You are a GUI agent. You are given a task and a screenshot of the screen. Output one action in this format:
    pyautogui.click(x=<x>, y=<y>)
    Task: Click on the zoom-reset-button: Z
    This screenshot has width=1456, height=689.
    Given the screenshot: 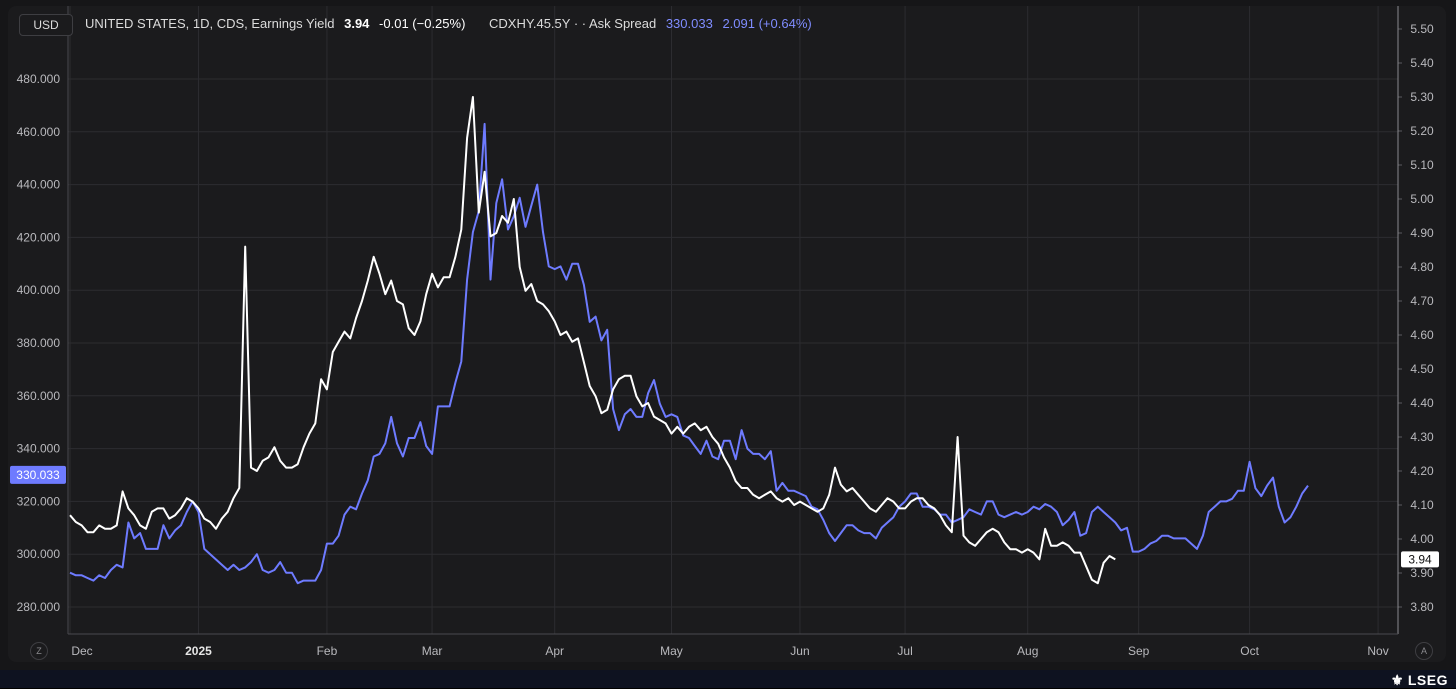 What is the action you would take?
    pyautogui.click(x=39, y=651)
    